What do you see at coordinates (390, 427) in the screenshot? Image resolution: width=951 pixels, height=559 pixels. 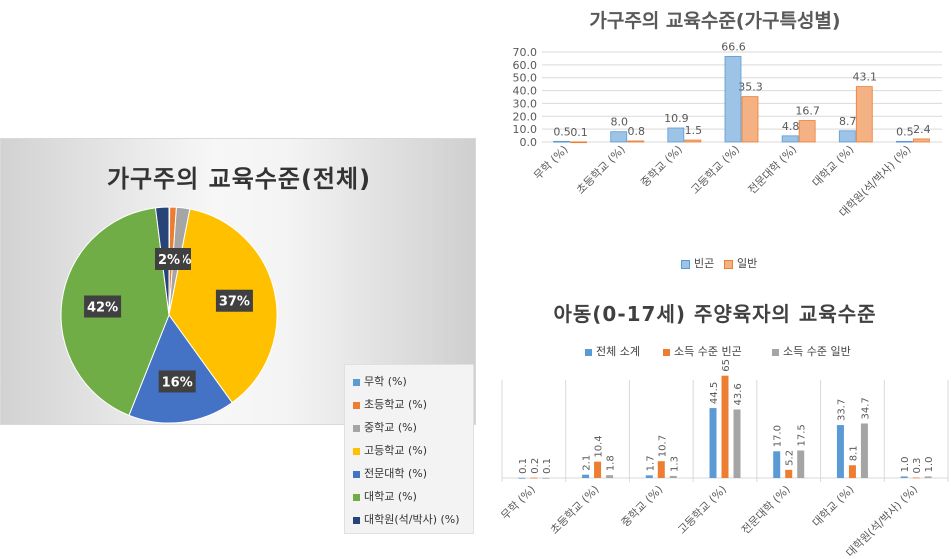 I see `legend-label: 중학교 (%)` at bounding box center [390, 427].